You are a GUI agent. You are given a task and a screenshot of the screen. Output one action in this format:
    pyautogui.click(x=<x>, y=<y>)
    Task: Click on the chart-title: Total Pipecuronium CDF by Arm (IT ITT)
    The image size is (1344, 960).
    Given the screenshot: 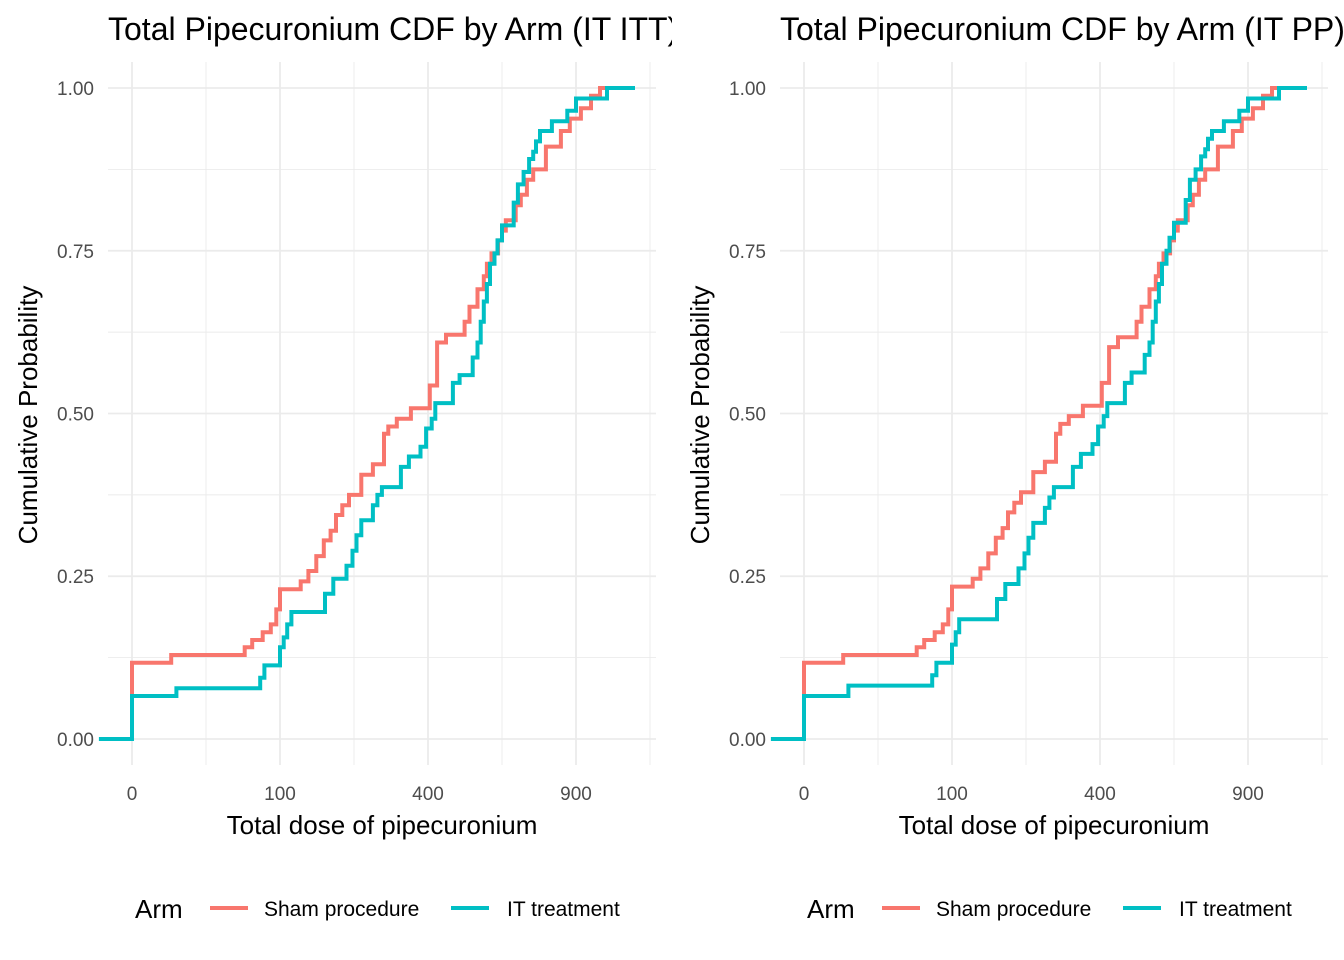 What is the action you would take?
    pyautogui.click(x=390, y=29)
    